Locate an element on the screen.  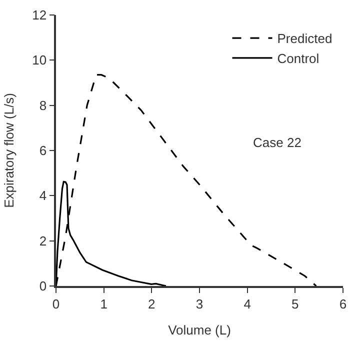
y-tick-label: 8 is located at coordinates (43, 105).